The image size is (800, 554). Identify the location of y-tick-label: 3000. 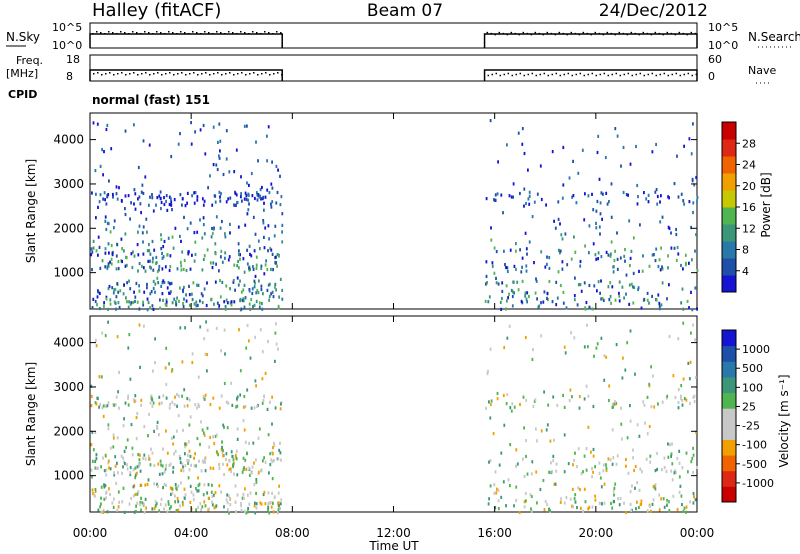
(68, 184).